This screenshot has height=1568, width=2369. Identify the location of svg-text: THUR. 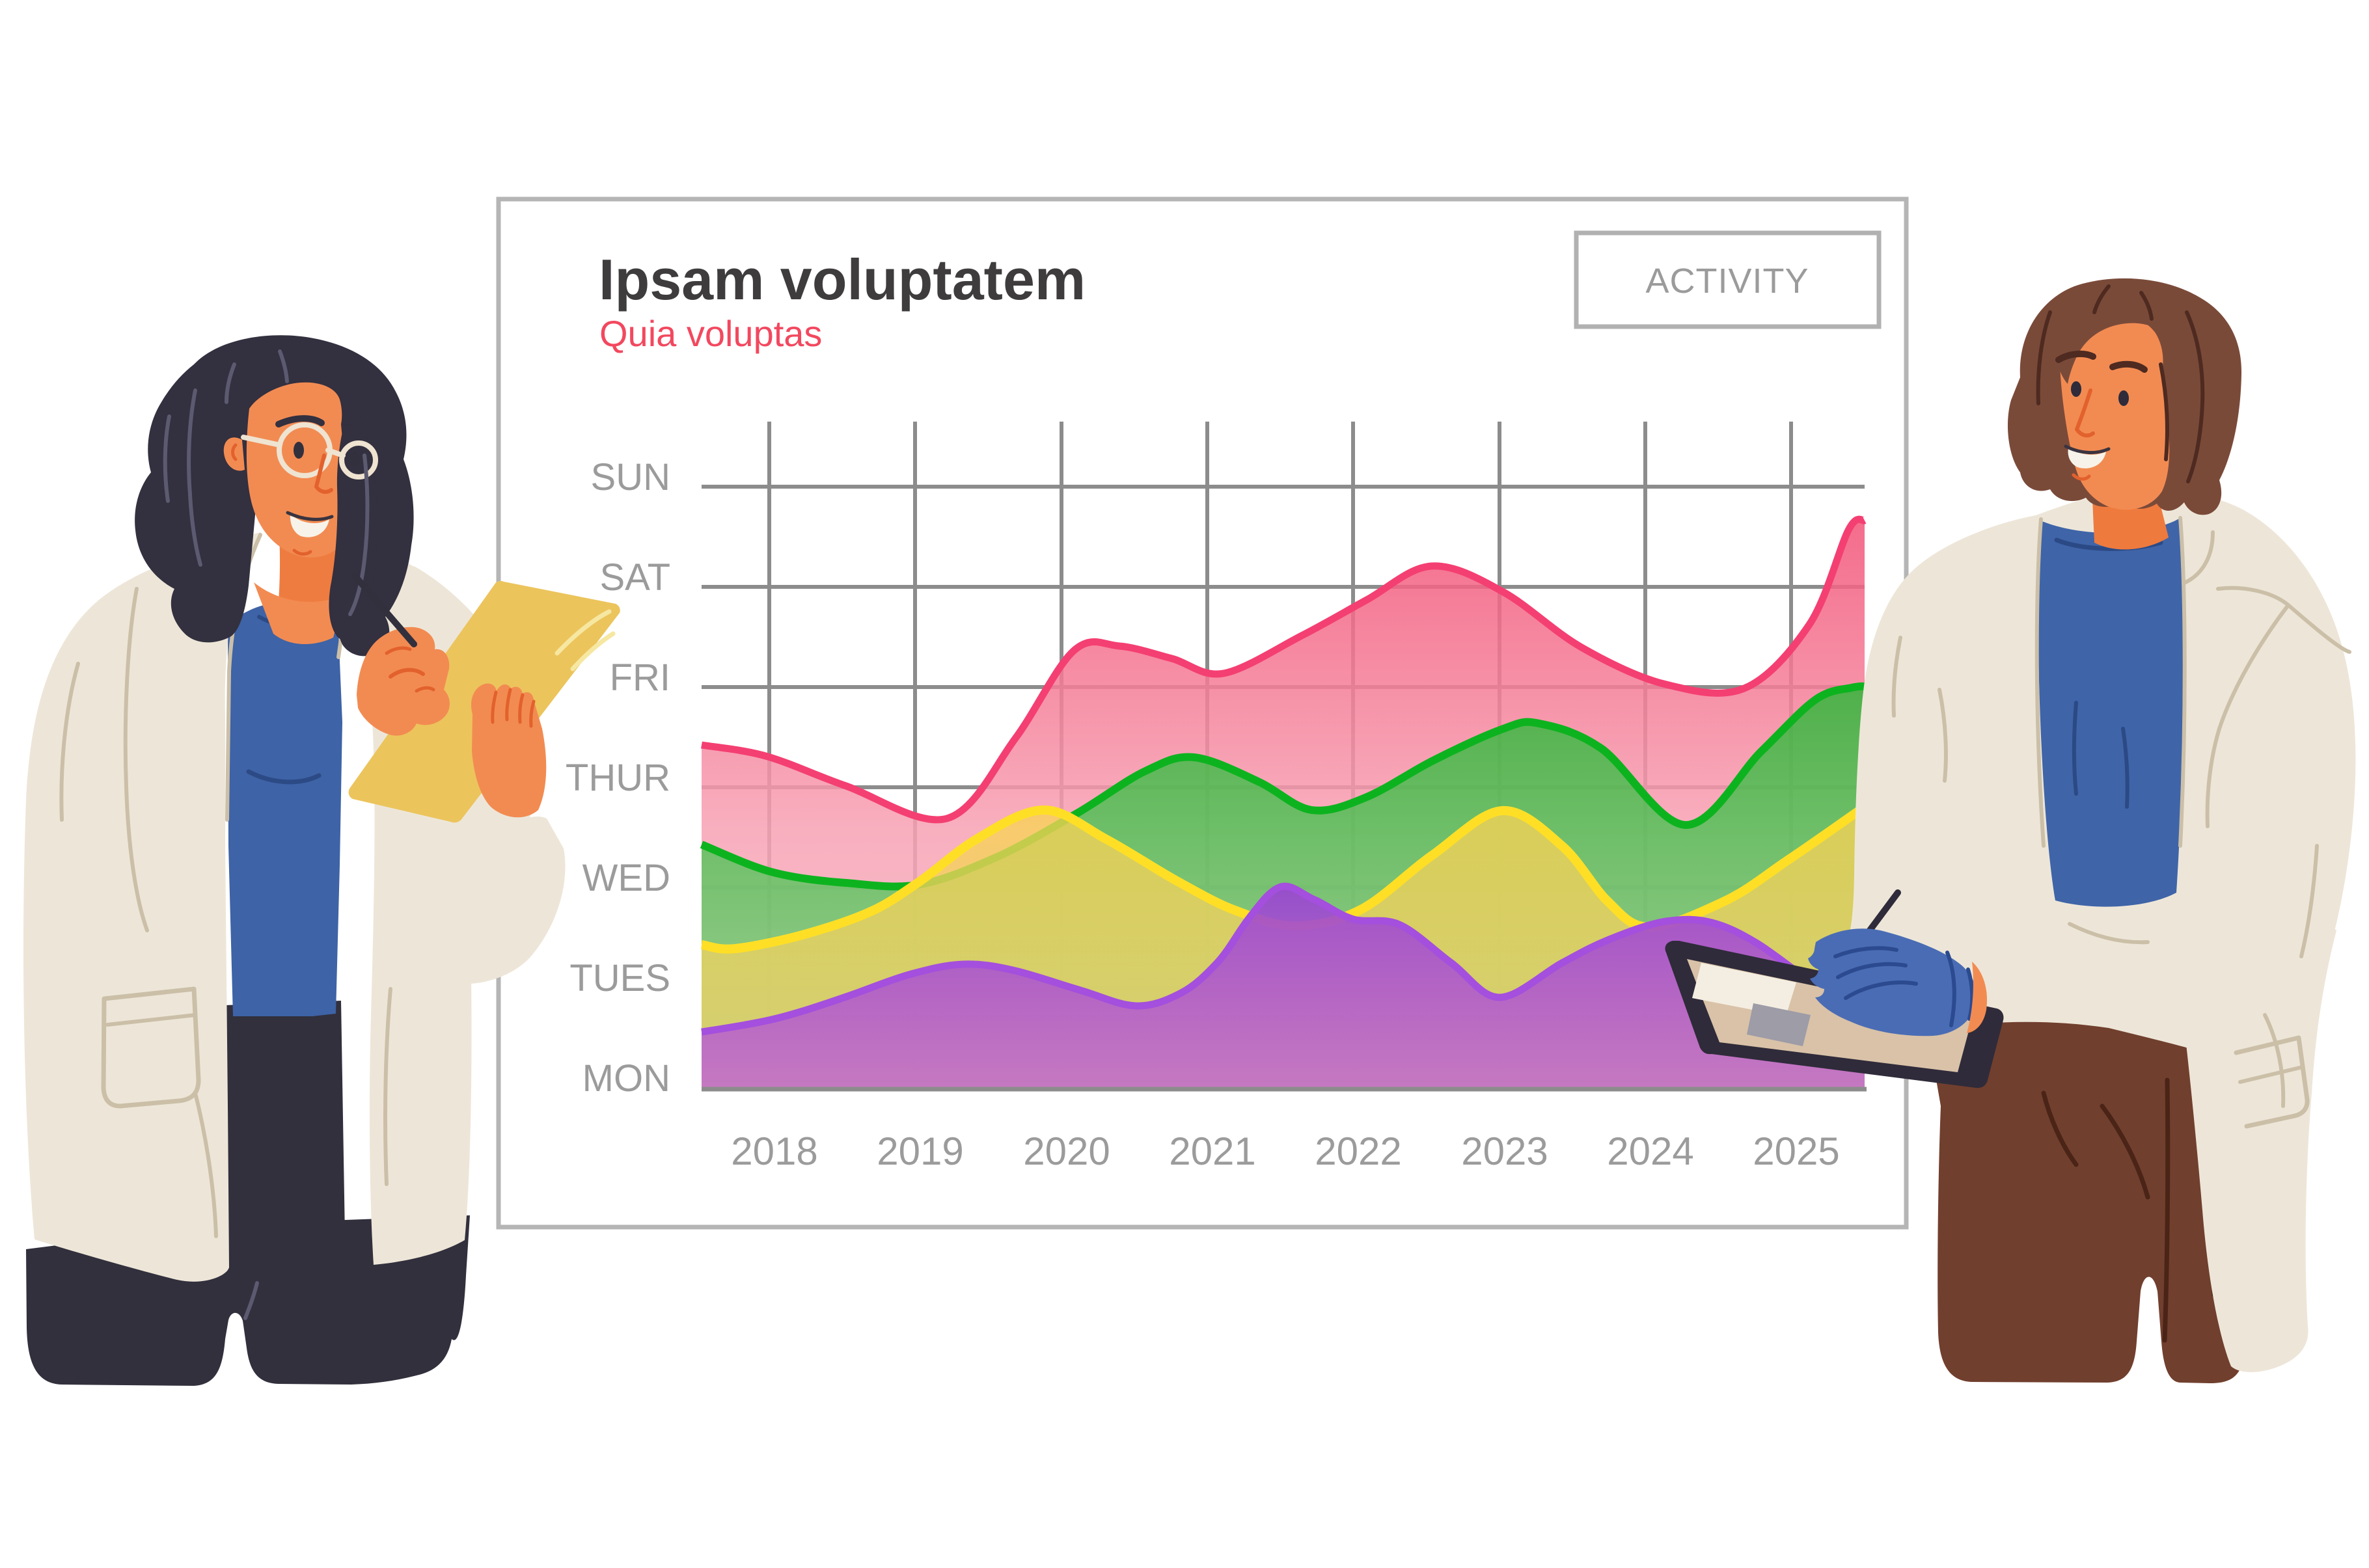
(618, 778).